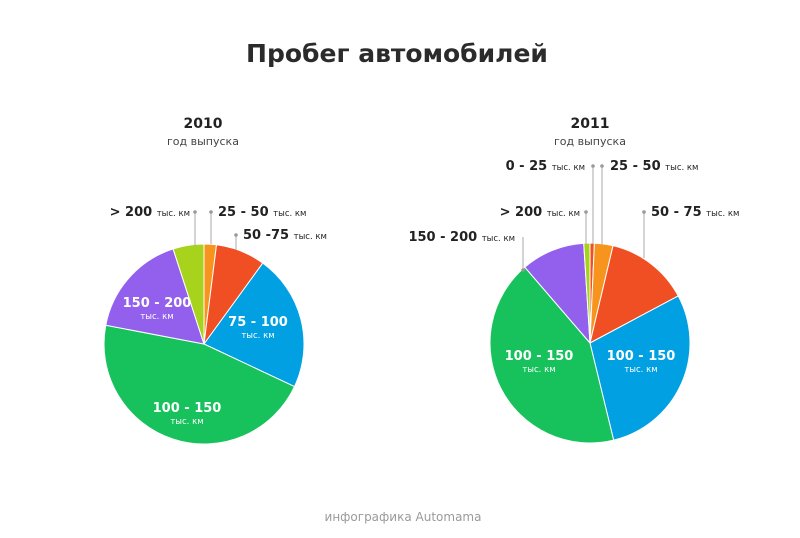 This screenshot has width=800, height=538. I want to click on chart-subtitle-2011: год выпуска, so click(590, 141).